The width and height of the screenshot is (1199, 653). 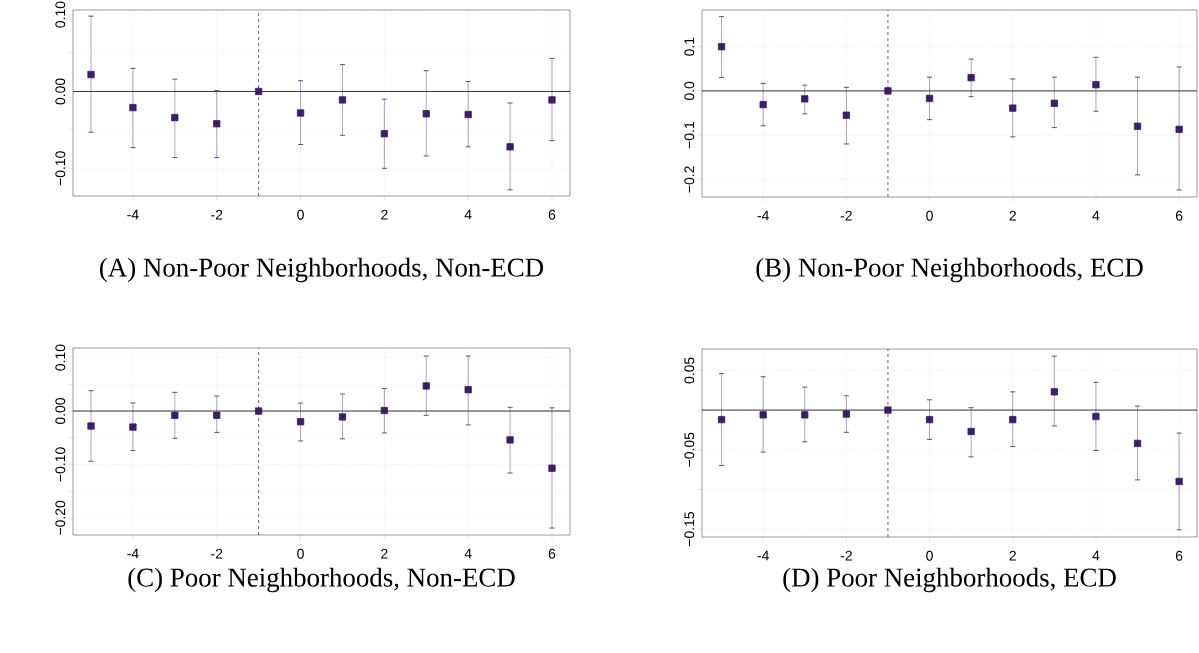 What do you see at coordinates (689, 135) in the screenshot?
I see `y-tick-label: −0.1` at bounding box center [689, 135].